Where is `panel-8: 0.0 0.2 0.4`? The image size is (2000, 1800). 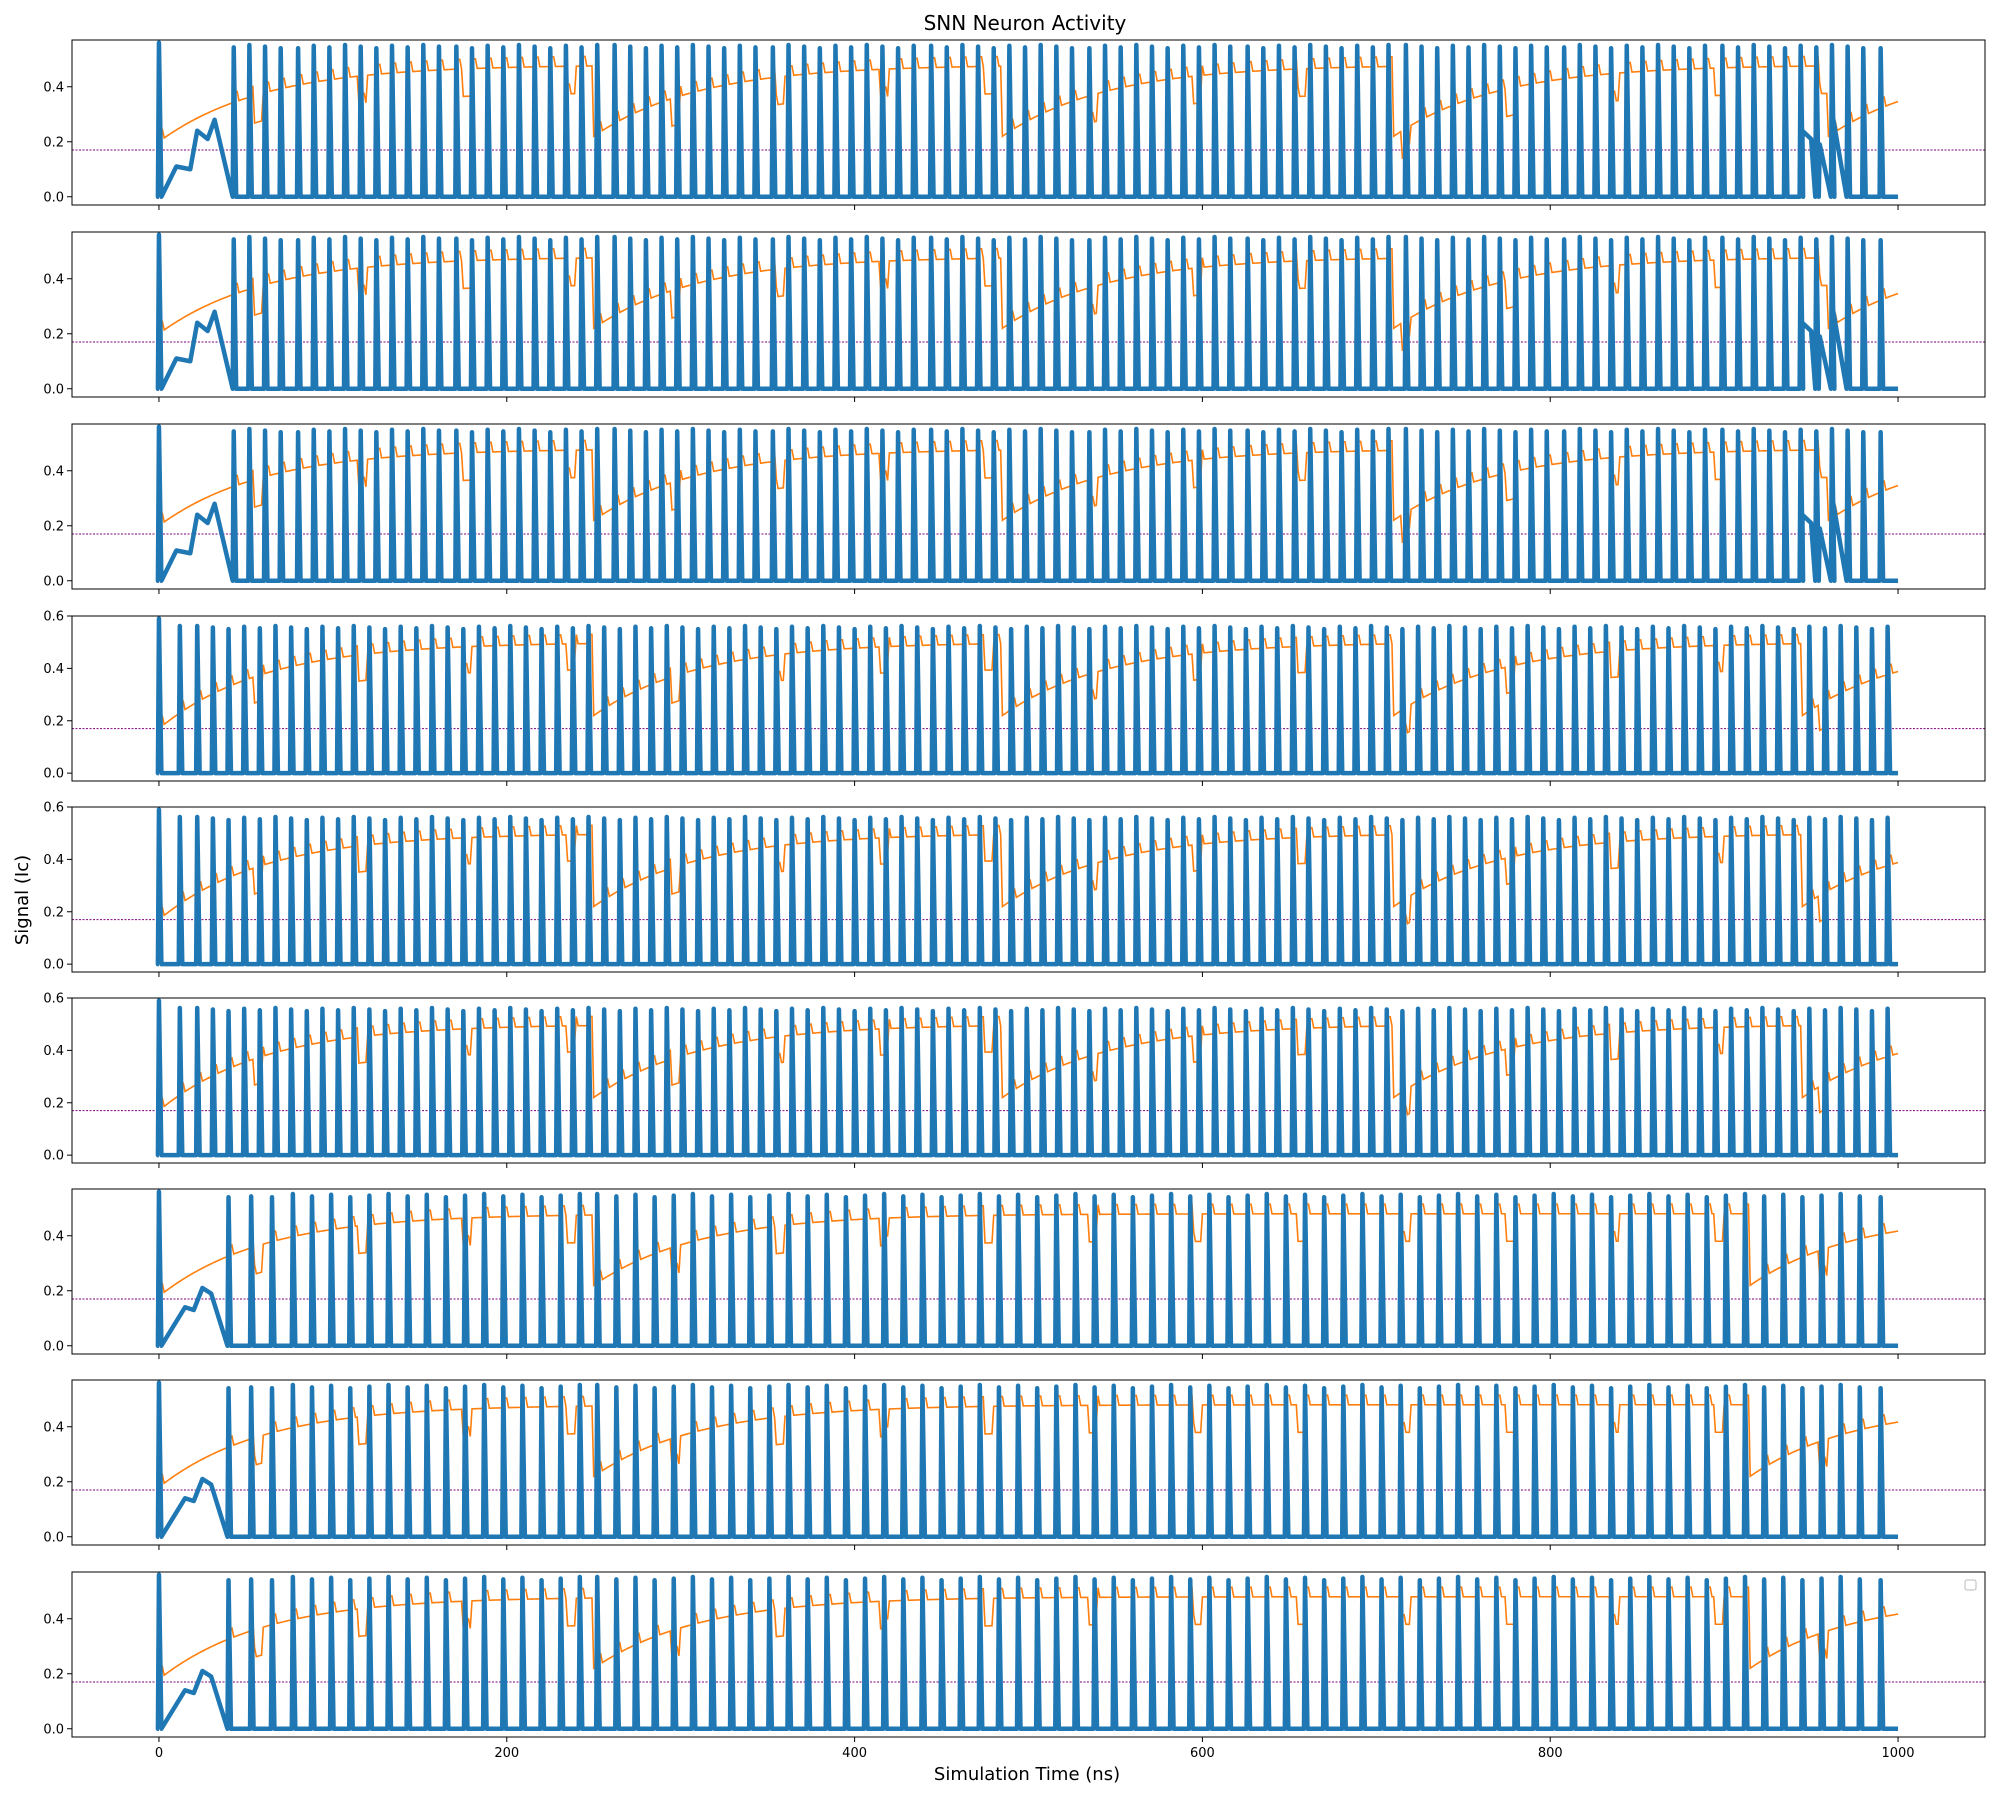 panel-8: 0.0 0.2 0.4 is located at coordinates (1014, 1465).